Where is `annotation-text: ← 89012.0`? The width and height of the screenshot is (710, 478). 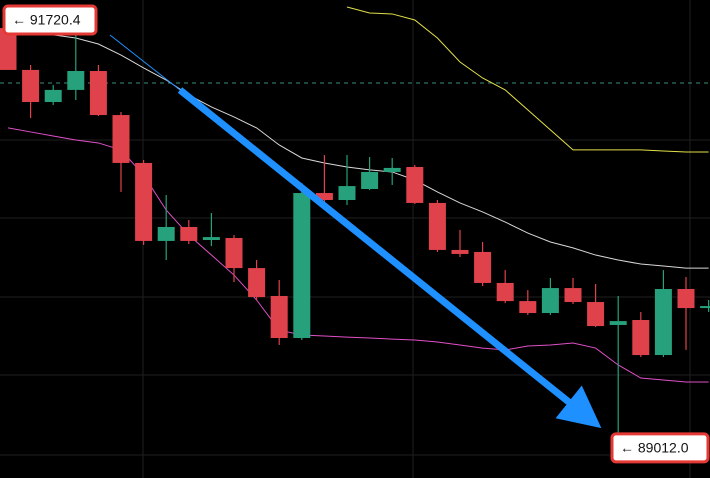 annotation-text: ← 89012.0 is located at coordinates (654, 448).